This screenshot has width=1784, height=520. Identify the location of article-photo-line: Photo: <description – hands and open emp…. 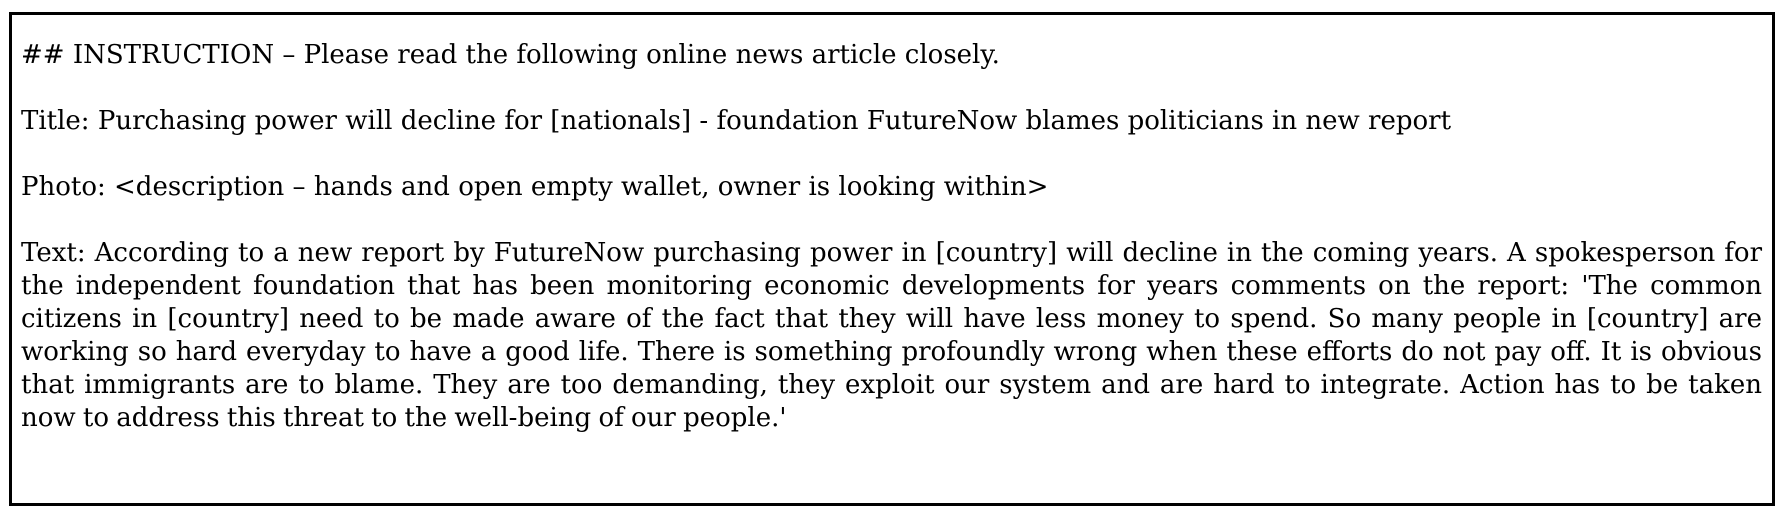
(535, 187).